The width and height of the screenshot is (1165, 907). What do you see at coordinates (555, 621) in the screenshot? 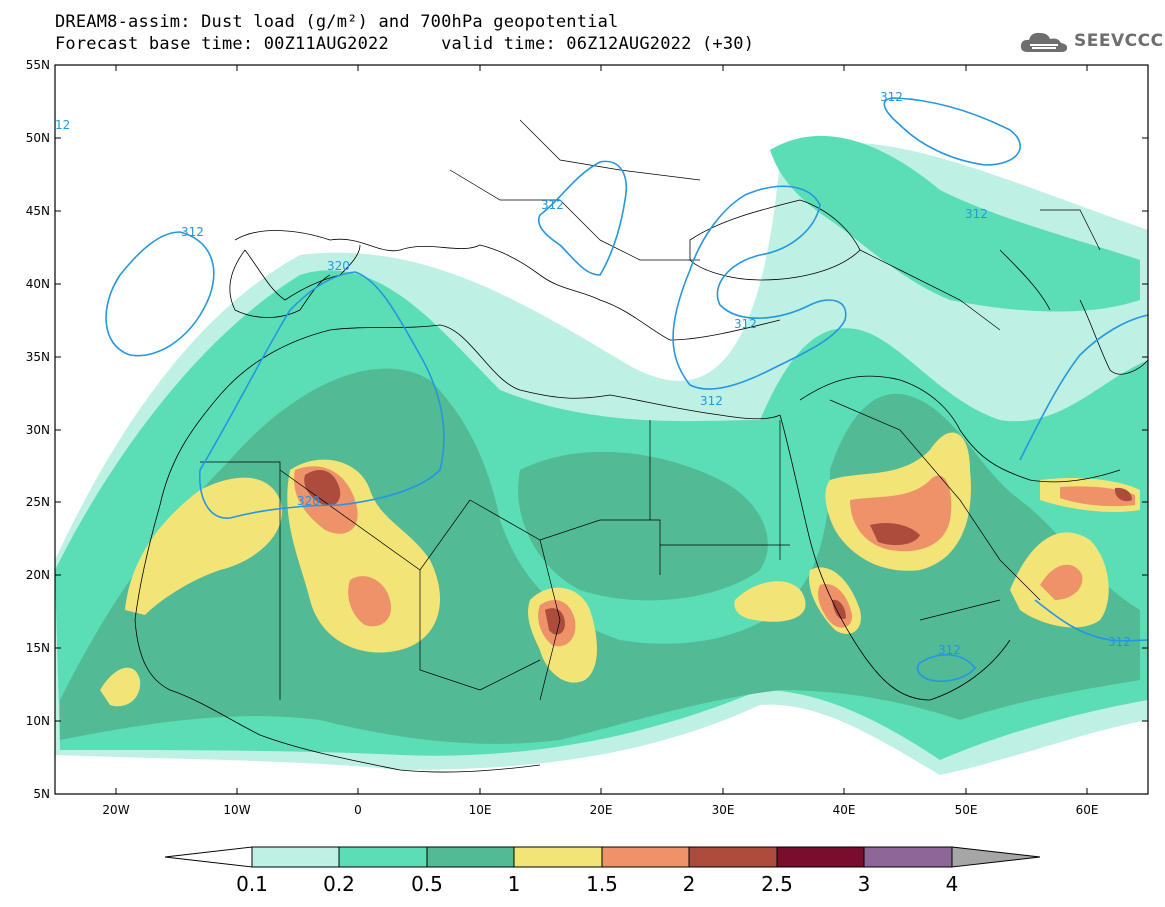
I see `dust-field-2-chad` at bounding box center [555, 621].